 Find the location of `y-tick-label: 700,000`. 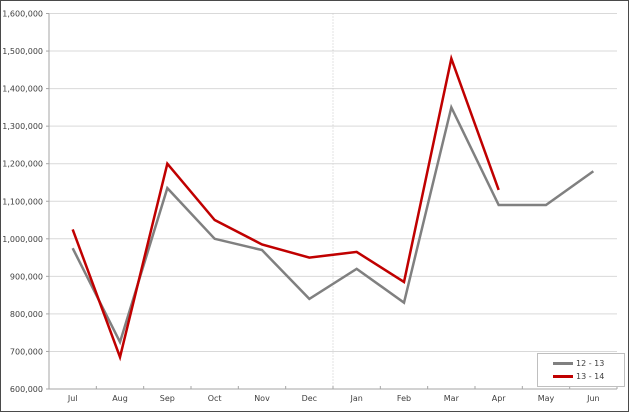

y-tick-label: 700,000 is located at coordinates (26, 351).